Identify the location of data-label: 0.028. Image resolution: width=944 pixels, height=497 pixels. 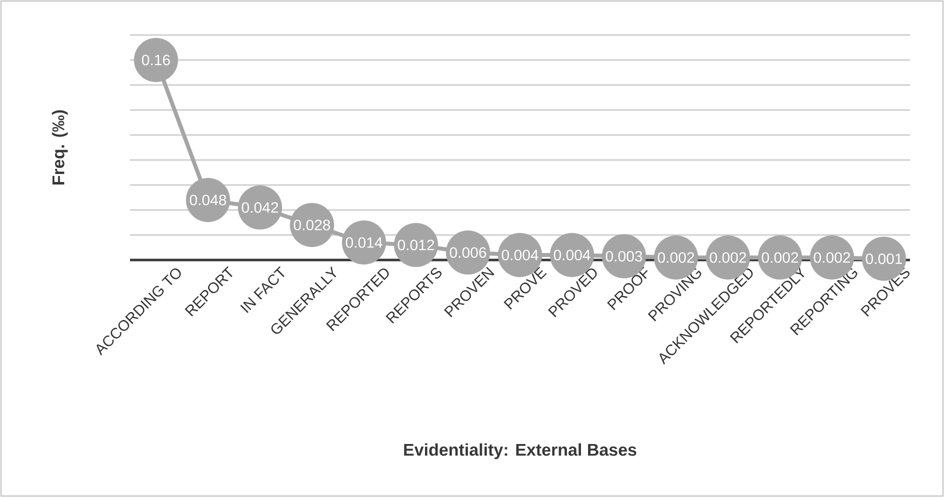
(312, 225).